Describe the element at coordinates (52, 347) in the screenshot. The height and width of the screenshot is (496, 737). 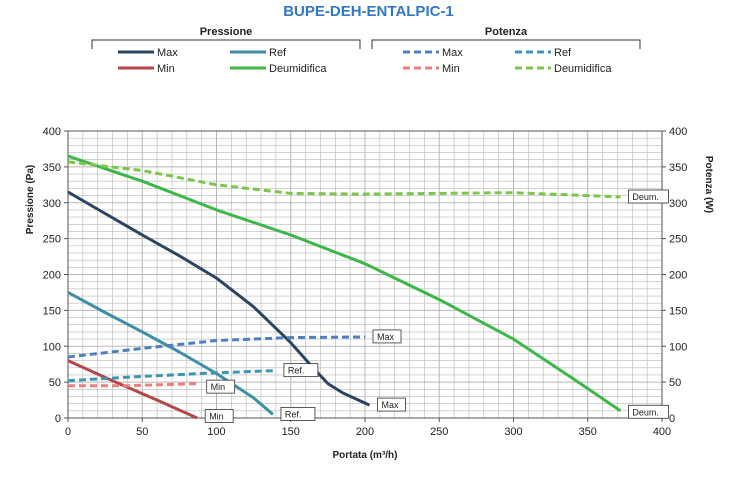
I see `y-tick-label: 100` at that location.